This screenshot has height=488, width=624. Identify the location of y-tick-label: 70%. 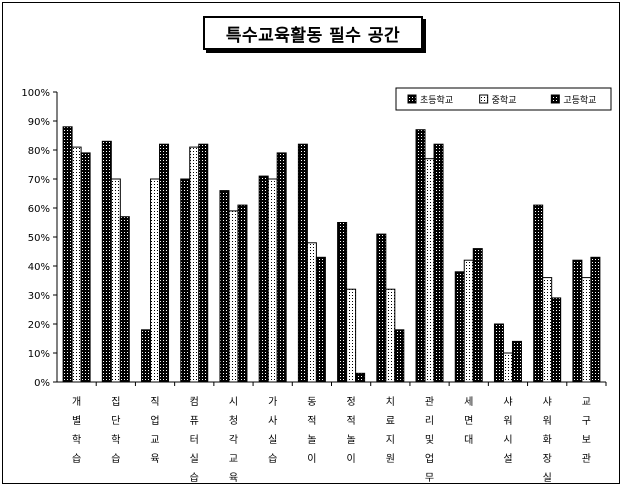
(39, 180).